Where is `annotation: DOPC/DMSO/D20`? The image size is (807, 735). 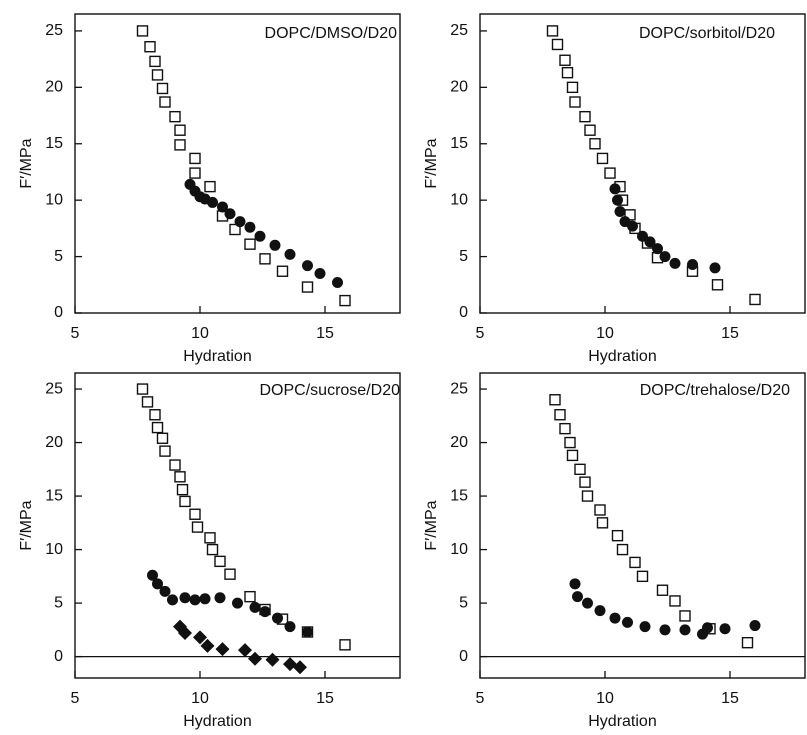 annotation: DOPC/DMSO/D20 is located at coordinates (331, 33).